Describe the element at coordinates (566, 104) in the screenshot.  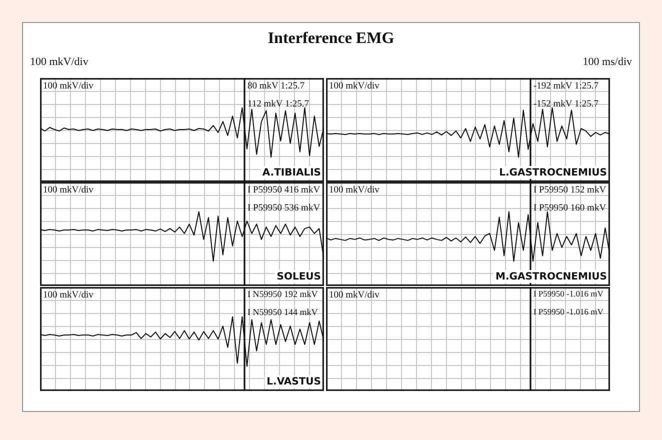
I see `annotation: -152 mkV 1:25.7` at that location.